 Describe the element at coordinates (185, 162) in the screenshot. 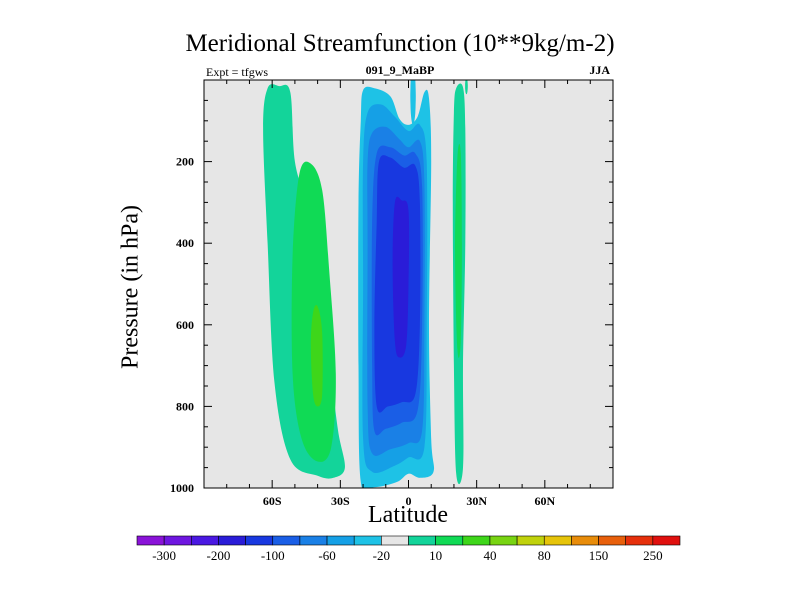

I see `y-tick-label: 200` at that location.